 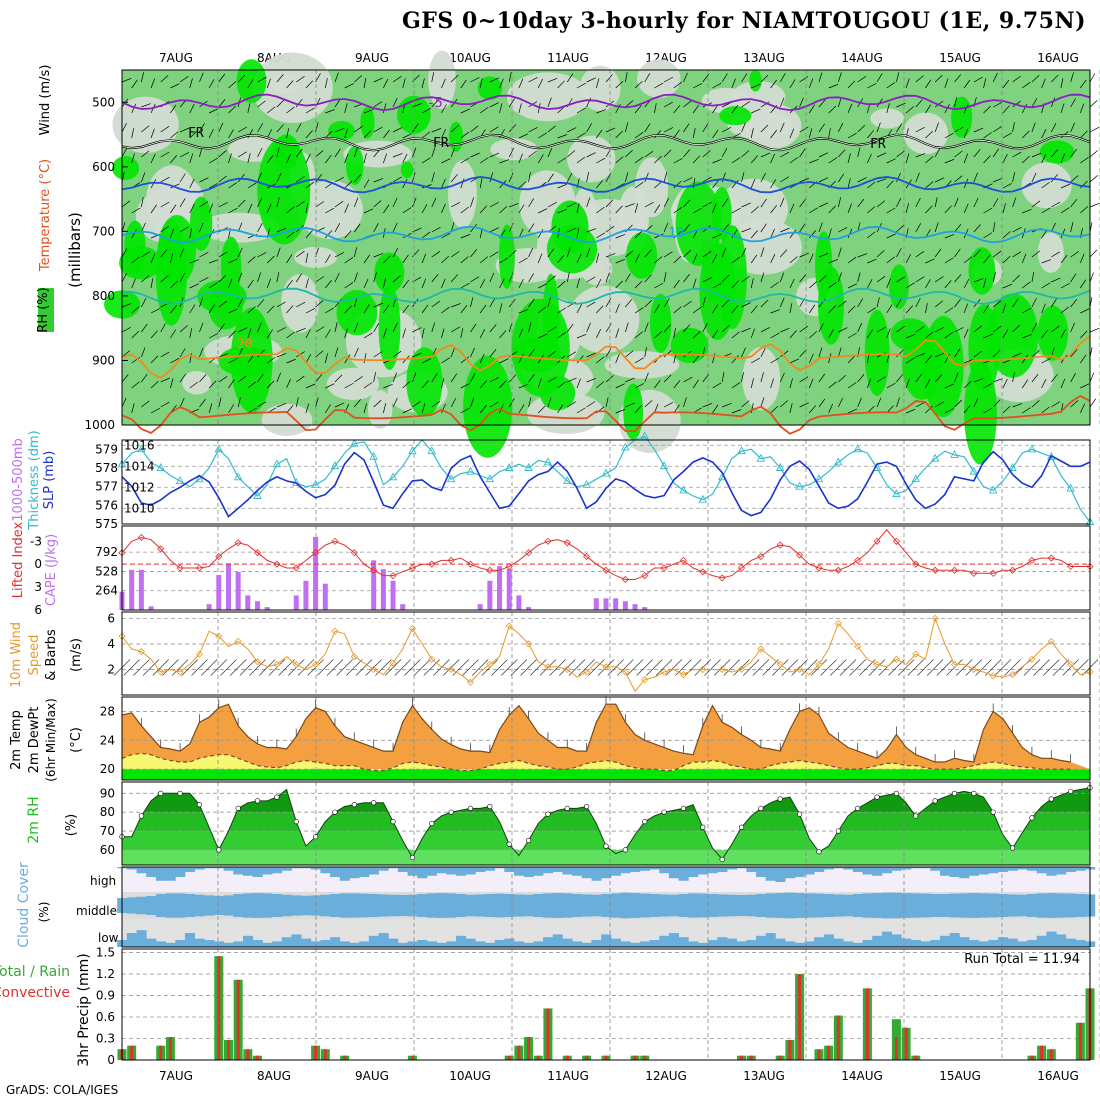 What do you see at coordinates (106, 449) in the screenshot?
I see `thickness-tick: 579` at bounding box center [106, 449].